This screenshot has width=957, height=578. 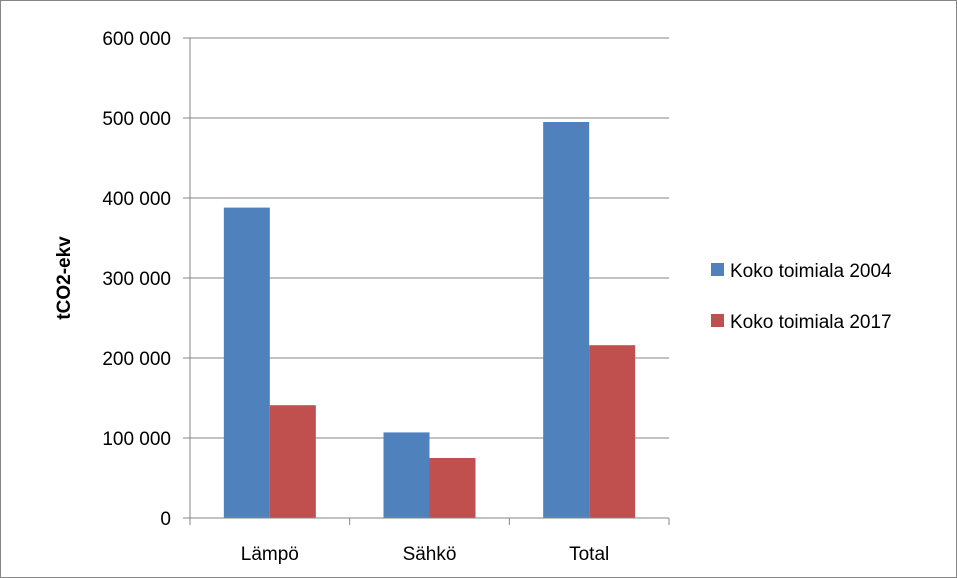 What do you see at coordinates (270, 554) in the screenshot?
I see `x-tick-label: Lämpö` at bounding box center [270, 554].